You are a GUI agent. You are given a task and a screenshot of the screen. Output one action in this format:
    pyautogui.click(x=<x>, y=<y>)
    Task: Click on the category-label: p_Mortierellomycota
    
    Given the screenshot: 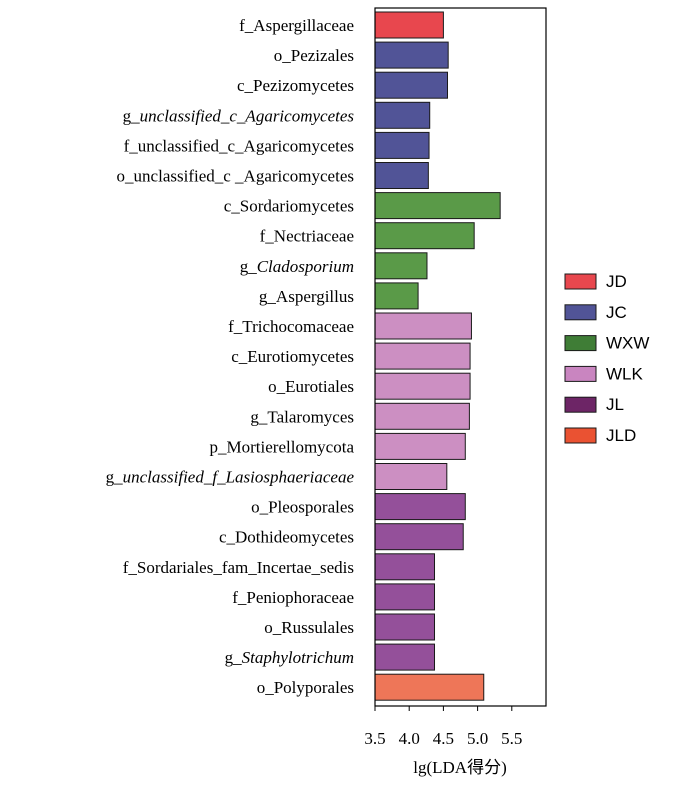 What is the action you would take?
    pyautogui.click(x=282, y=446)
    